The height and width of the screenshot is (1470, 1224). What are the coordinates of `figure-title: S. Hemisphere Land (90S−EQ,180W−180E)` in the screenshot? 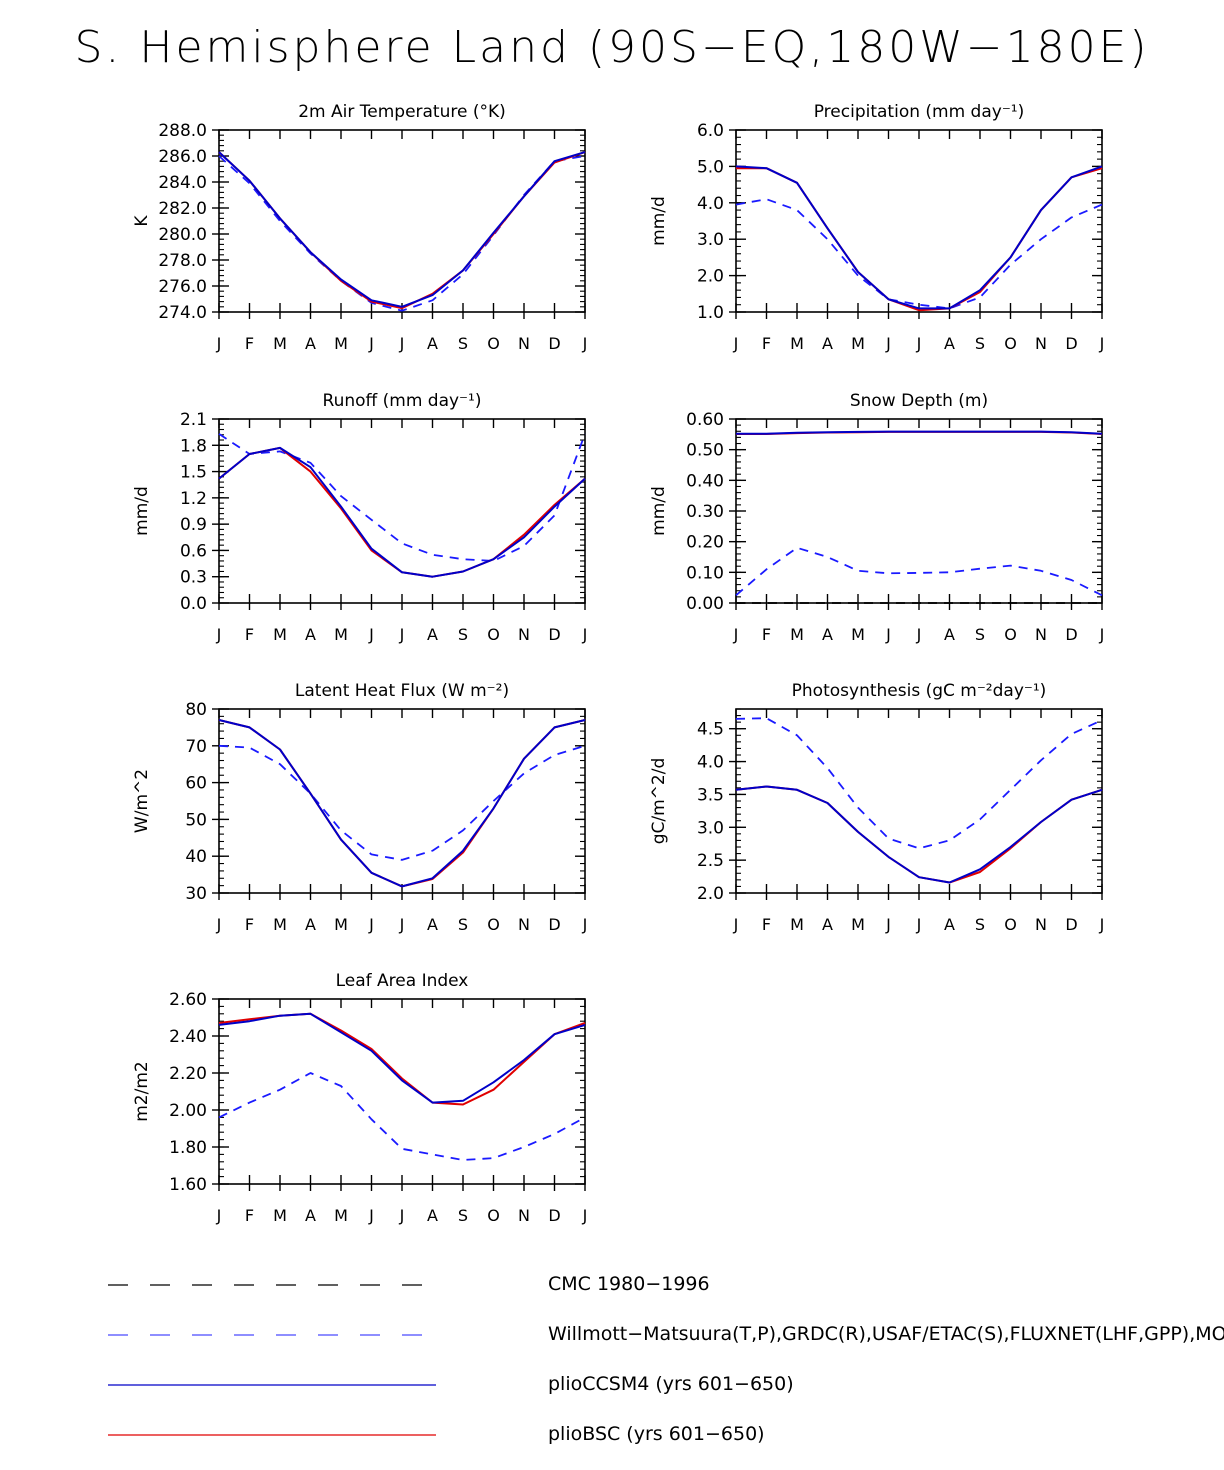 It's located at (612, 47).